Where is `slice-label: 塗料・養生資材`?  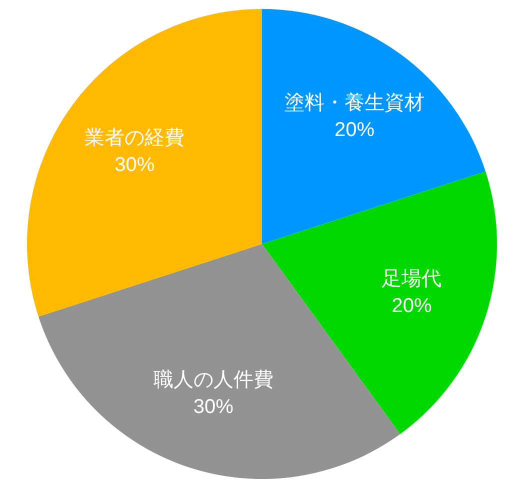
slice-label: 塗料・養生資材 is located at coordinates (354, 103).